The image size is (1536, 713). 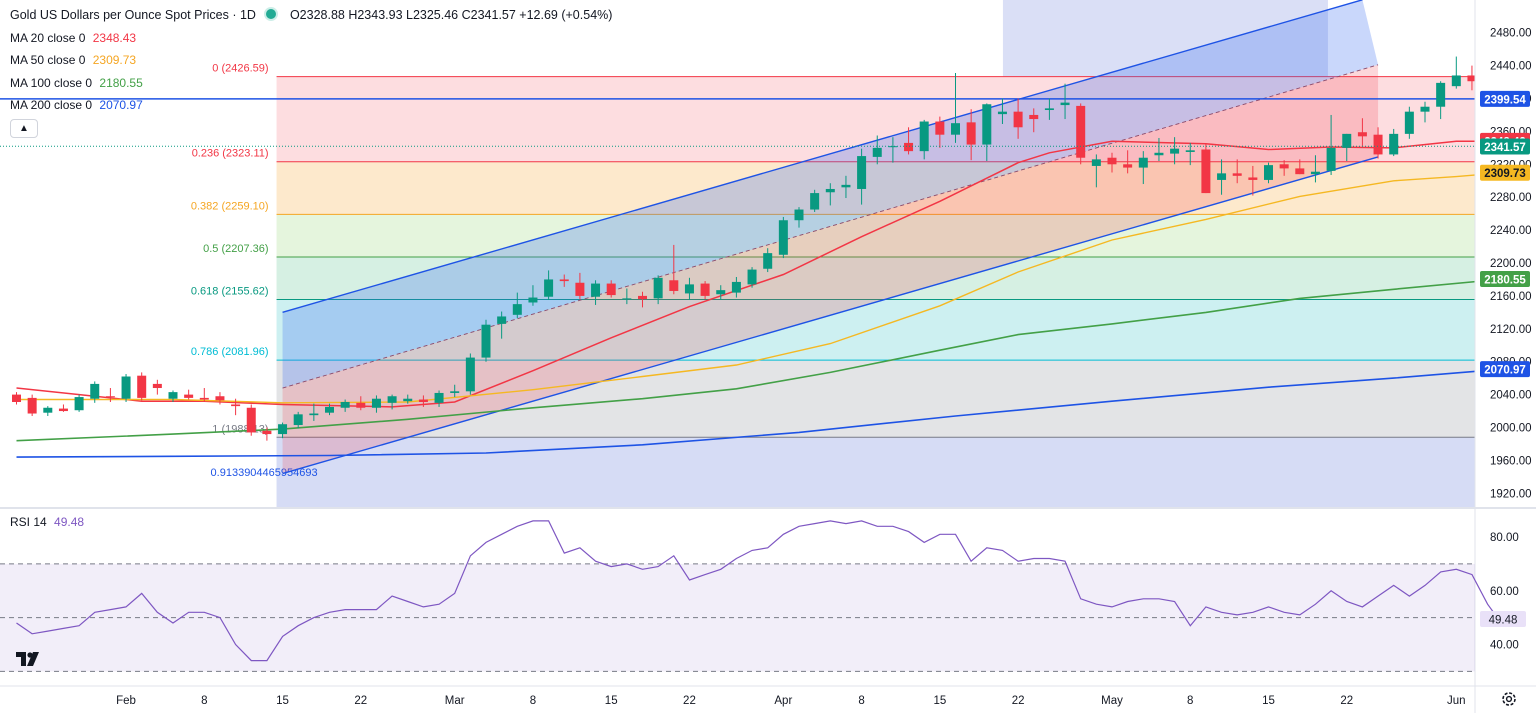 I want to click on ma20-legend: MA 20 close 0 2348.43, so click(x=311, y=38).